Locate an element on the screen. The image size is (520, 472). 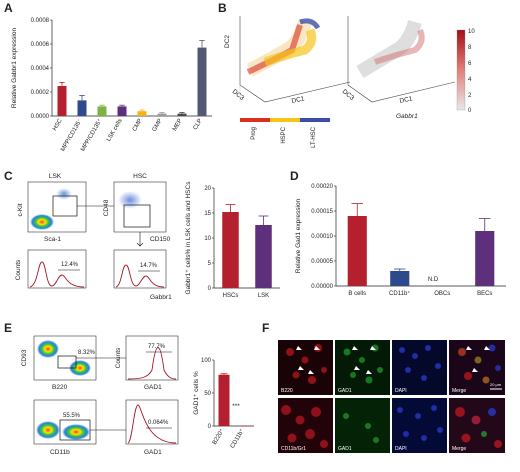
panel-b-right-axis-dc1: DC1 is located at coordinates (406, 100).